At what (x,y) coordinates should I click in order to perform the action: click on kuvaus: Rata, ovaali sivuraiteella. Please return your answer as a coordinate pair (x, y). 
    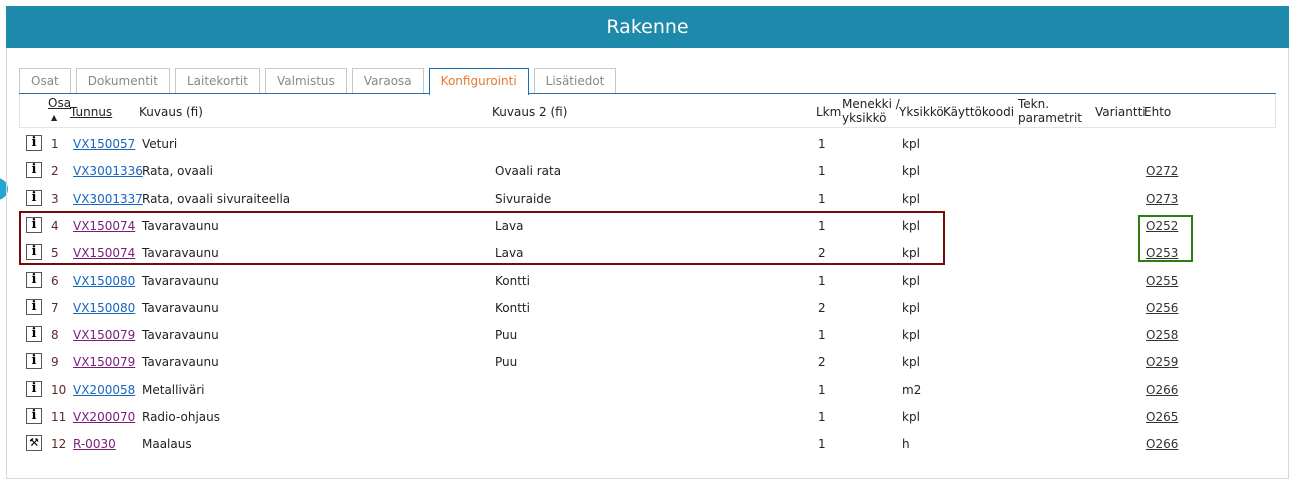
    Looking at the image, I should click on (216, 198).